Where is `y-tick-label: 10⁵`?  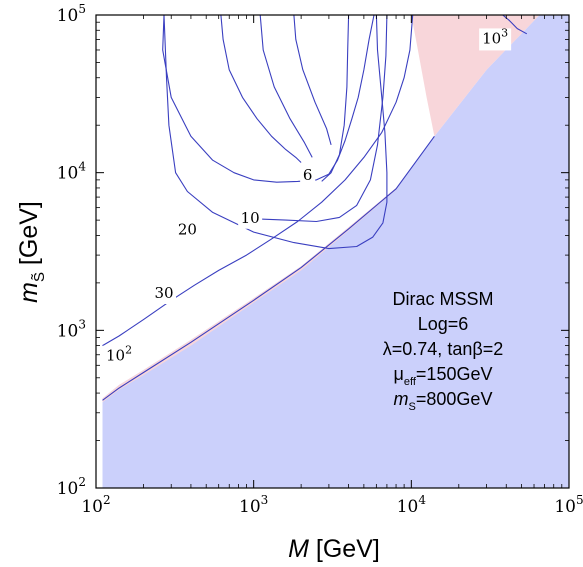 y-tick-label: 10⁵ is located at coordinates (71, 14).